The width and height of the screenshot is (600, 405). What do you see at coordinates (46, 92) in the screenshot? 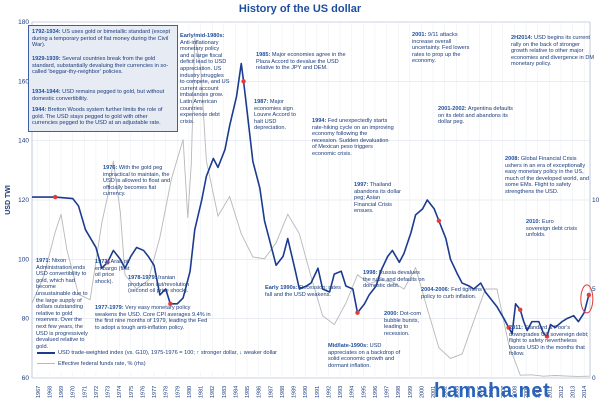
I see `info-head: 1934-1944:` at bounding box center [46, 92].